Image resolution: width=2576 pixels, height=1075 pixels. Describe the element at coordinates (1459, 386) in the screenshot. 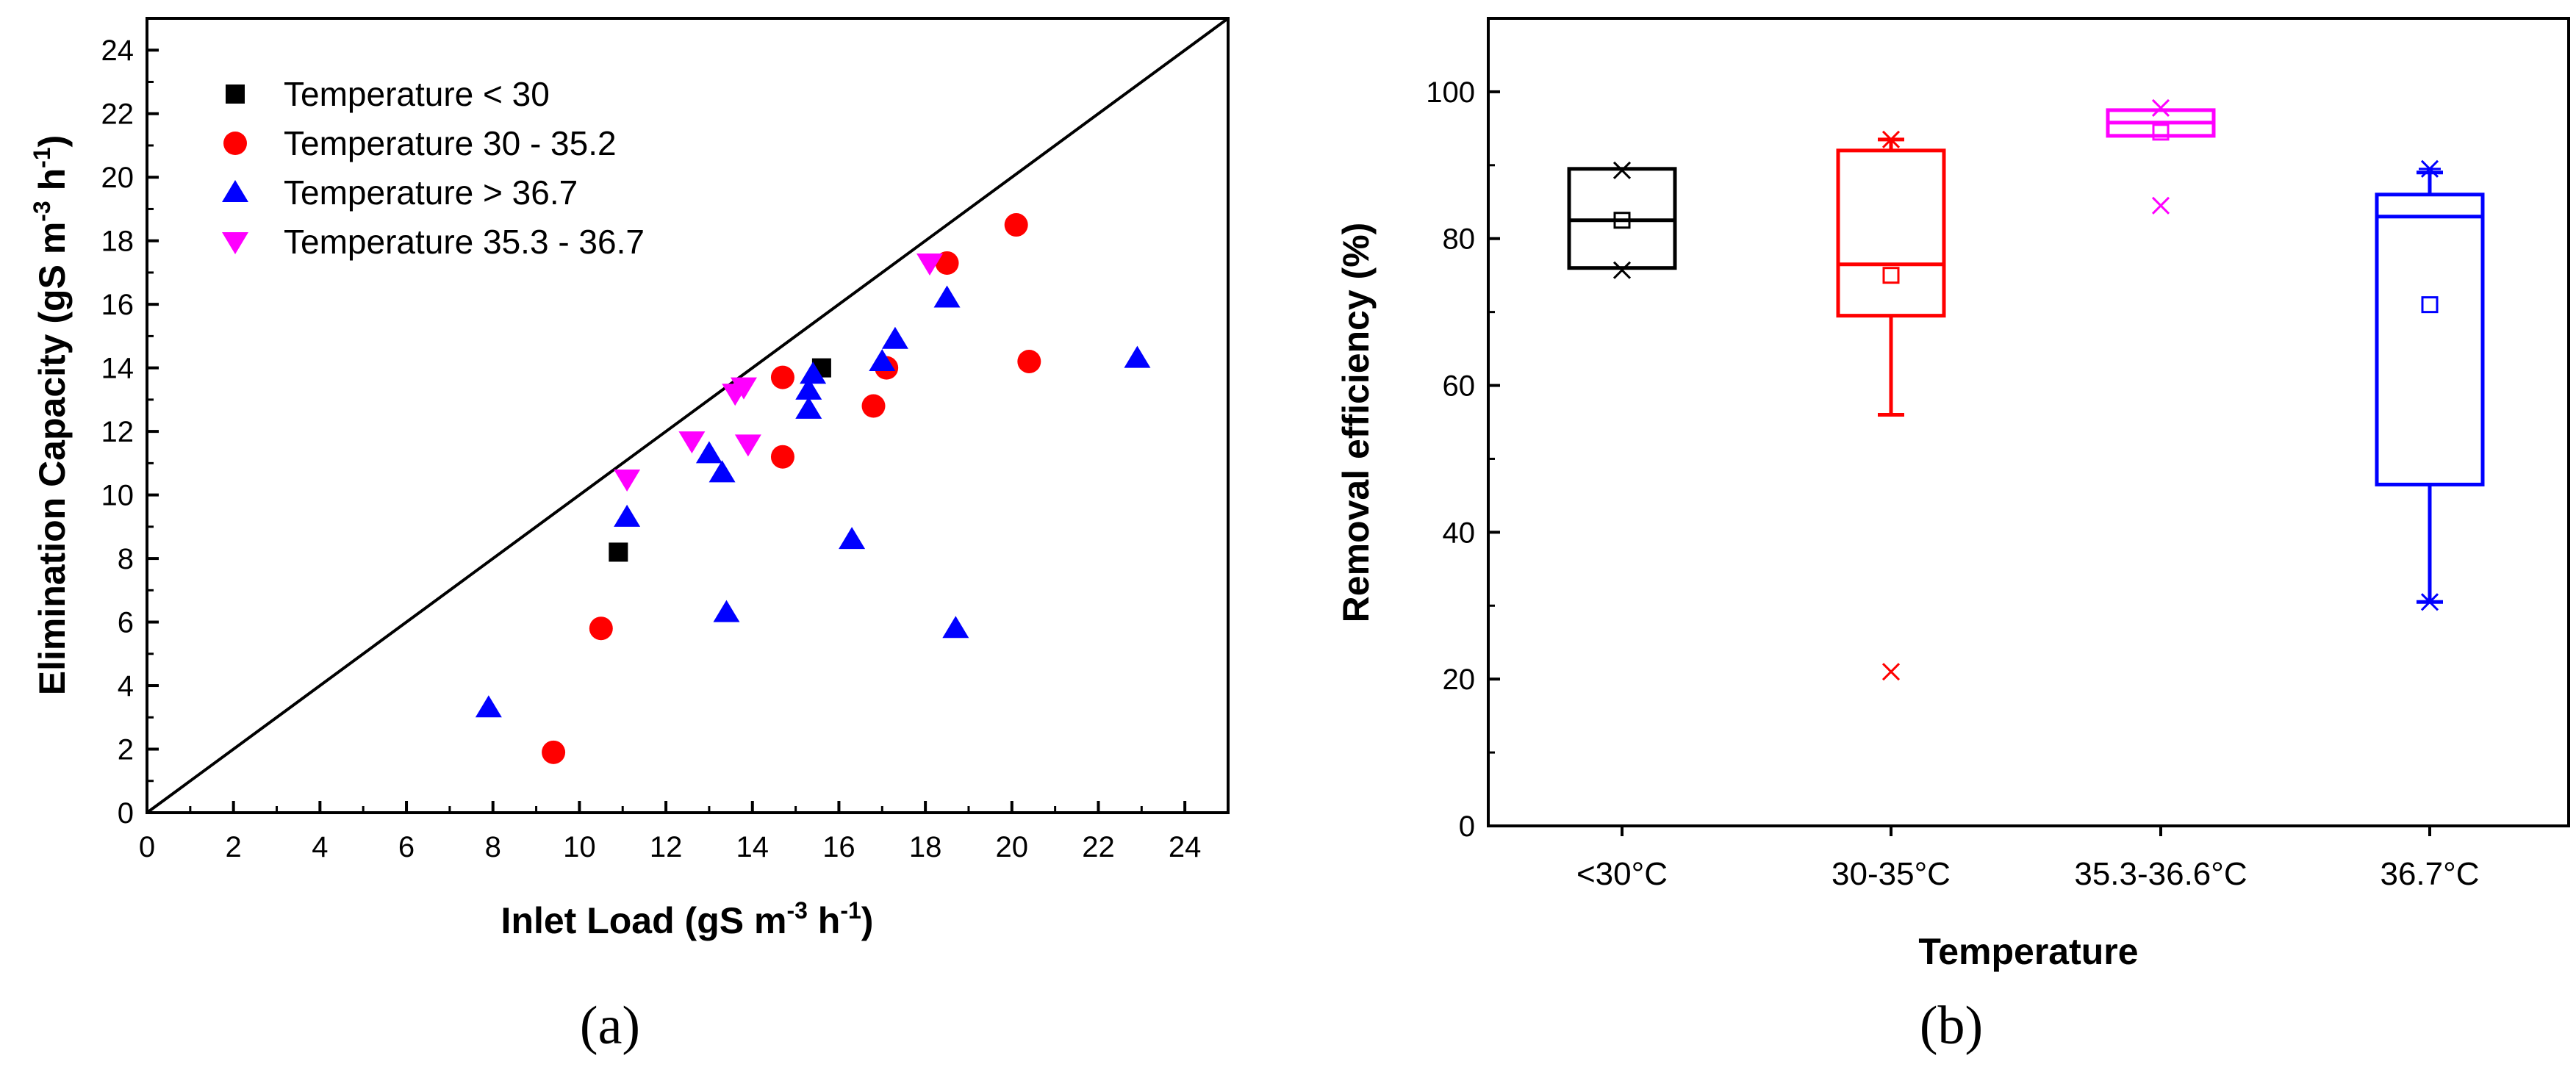

I see `y-tick-label: 60` at that location.